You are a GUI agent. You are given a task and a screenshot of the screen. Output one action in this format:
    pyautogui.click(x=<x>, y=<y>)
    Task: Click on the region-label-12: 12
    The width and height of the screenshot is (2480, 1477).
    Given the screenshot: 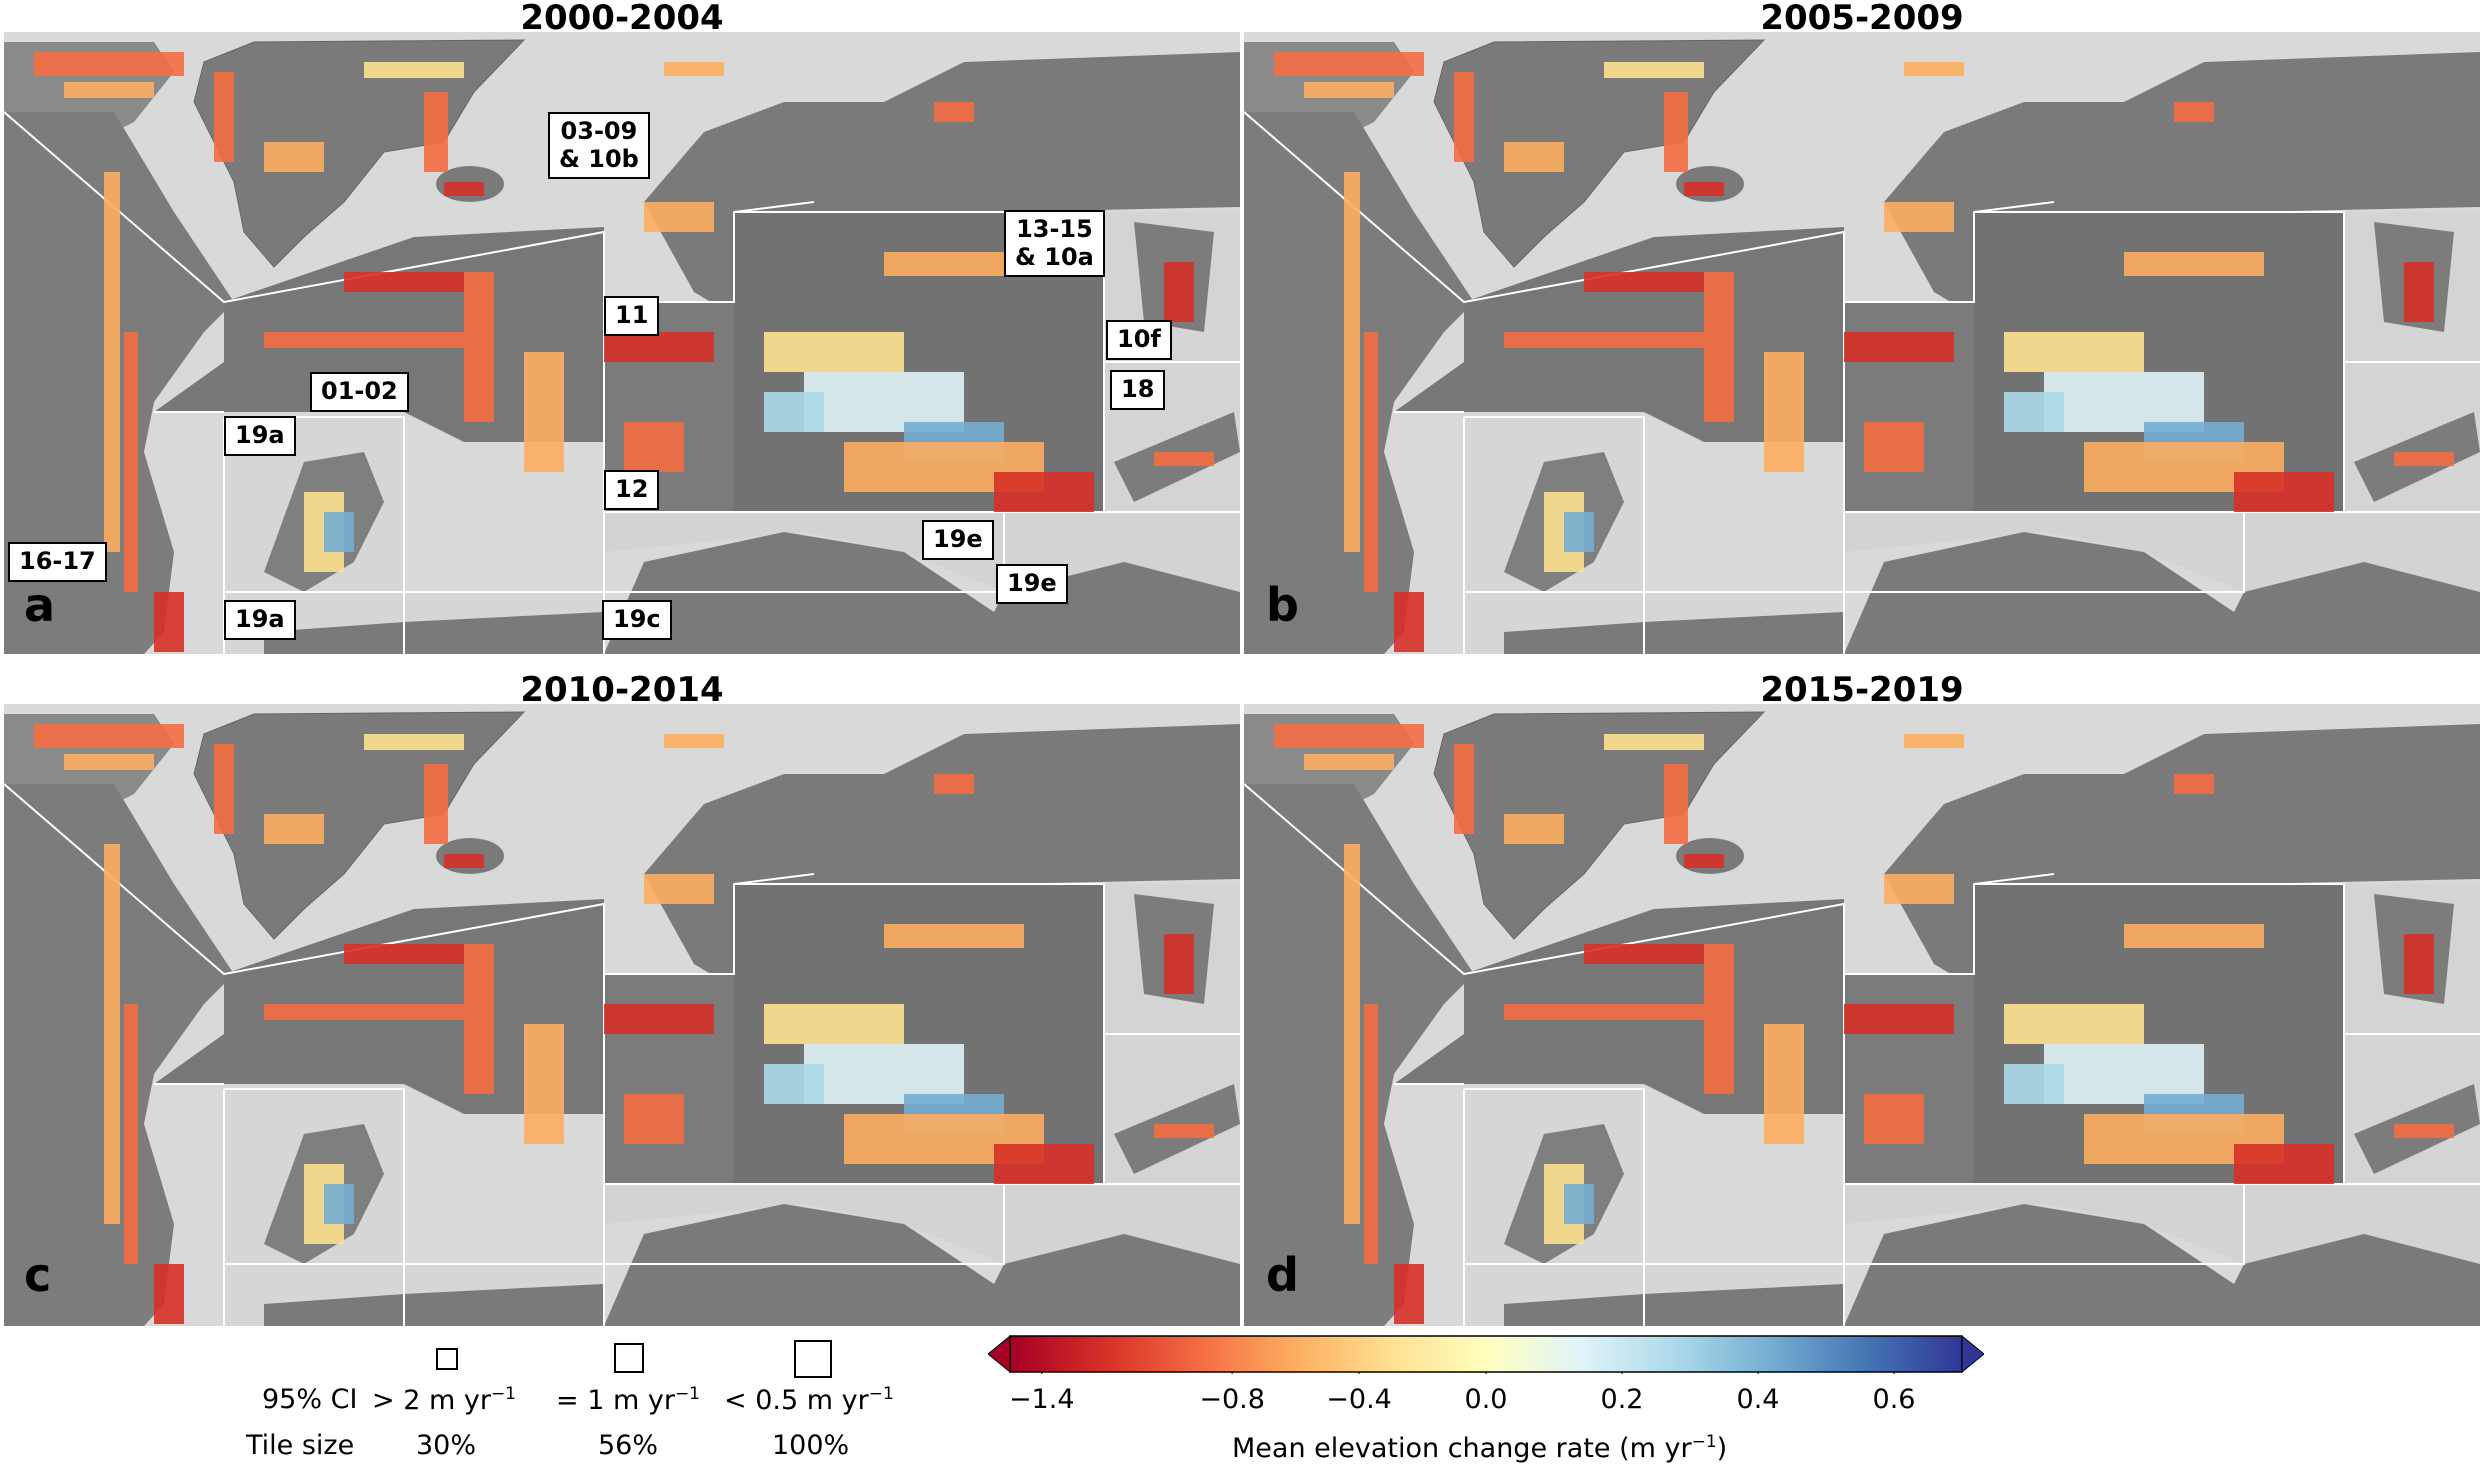 What is the action you would take?
    pyautogui.click(x=632, y=490)
    